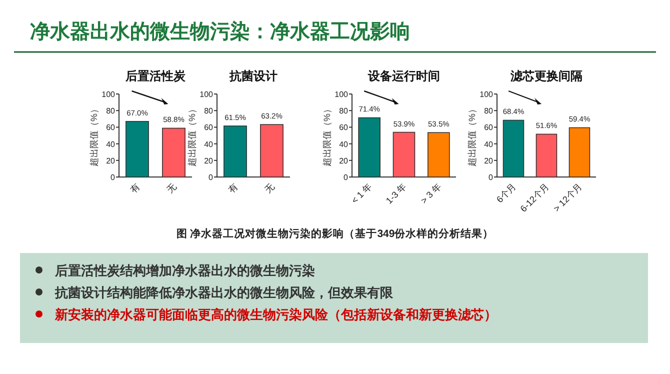  Describe the element at coordinates (220, 31) in the screenshot. I see `text: 净水器出水的微生物污染：净水器工况影响` at that location.